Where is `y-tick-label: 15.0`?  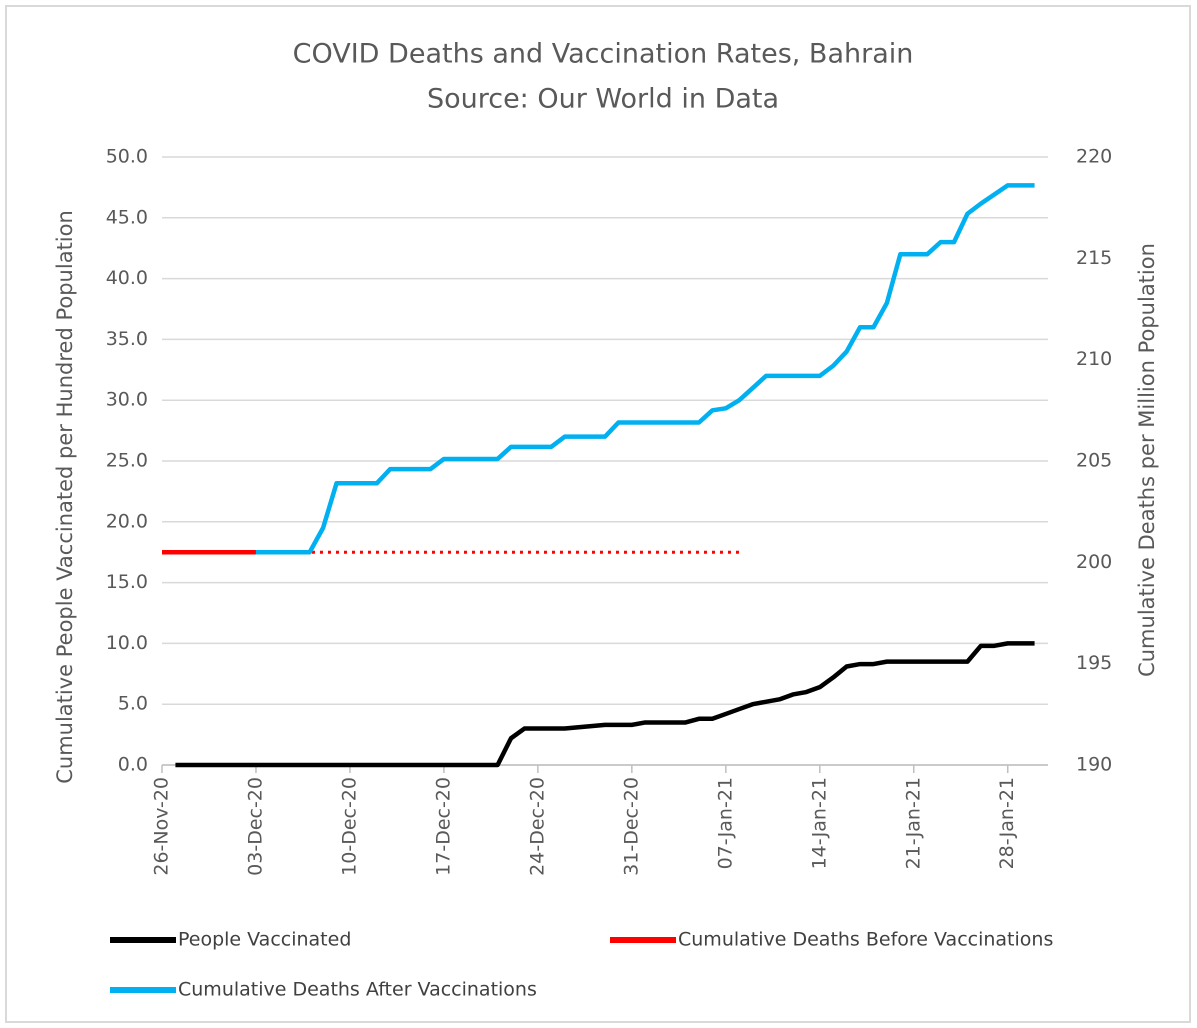
y-tick-label: 15.0 is located at coordinates (127, 582).